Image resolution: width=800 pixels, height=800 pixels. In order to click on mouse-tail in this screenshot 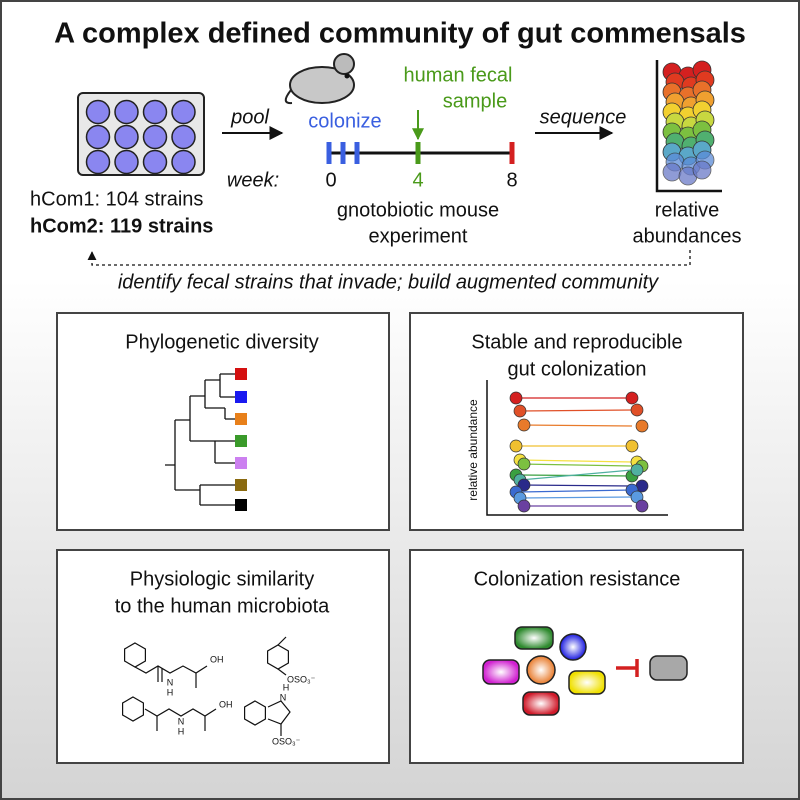, I will do `click(288, 97)`.